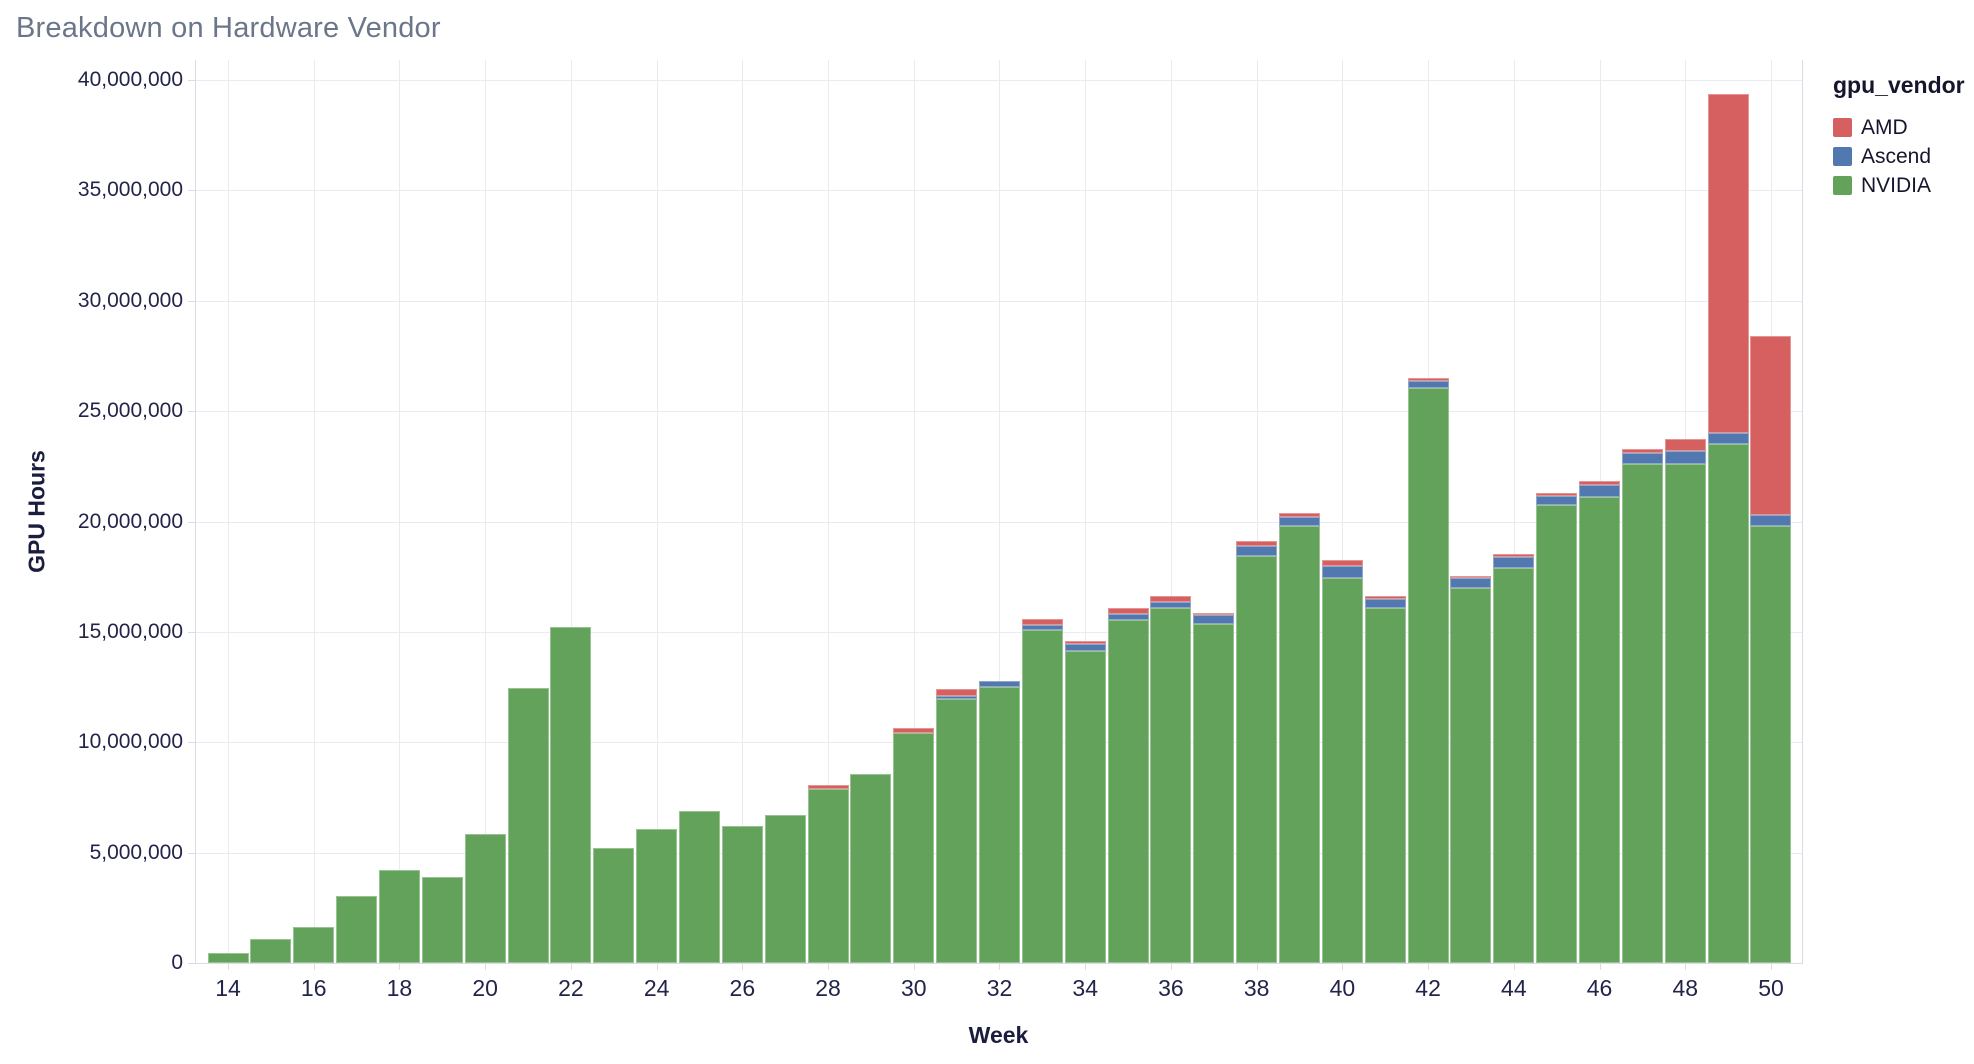 Image resolution: width=1974 pixels, height=1064 pixels. I want to click on legend-label: NVIDIA, so click(1896, 185).